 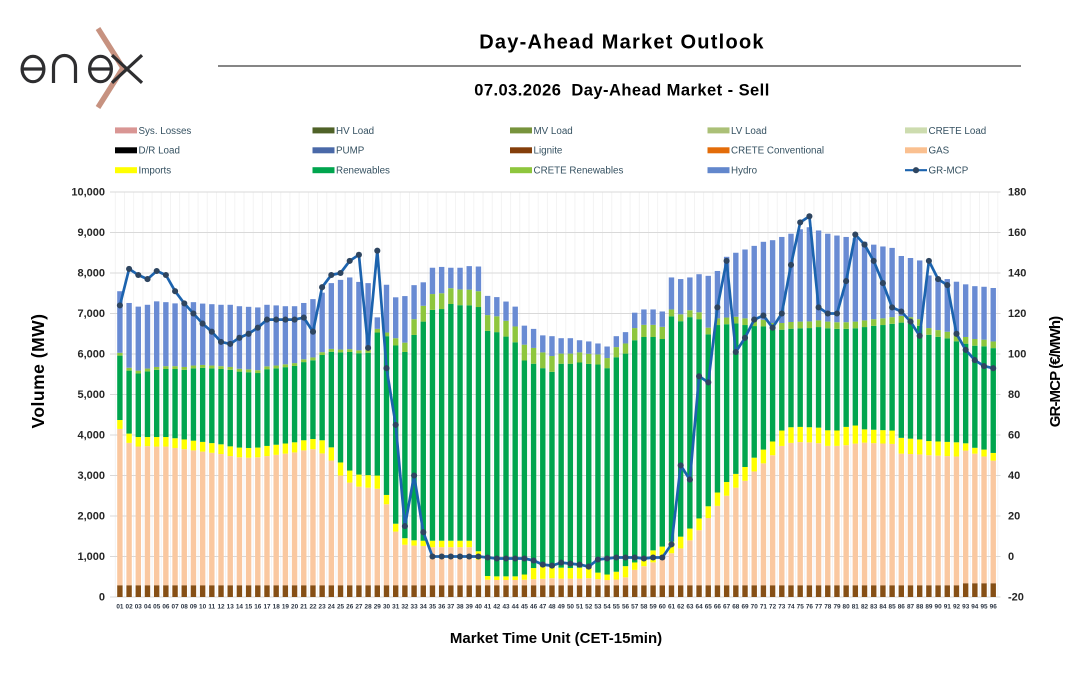 I want to click on svg-text: 11, so click(x=211, y=607).